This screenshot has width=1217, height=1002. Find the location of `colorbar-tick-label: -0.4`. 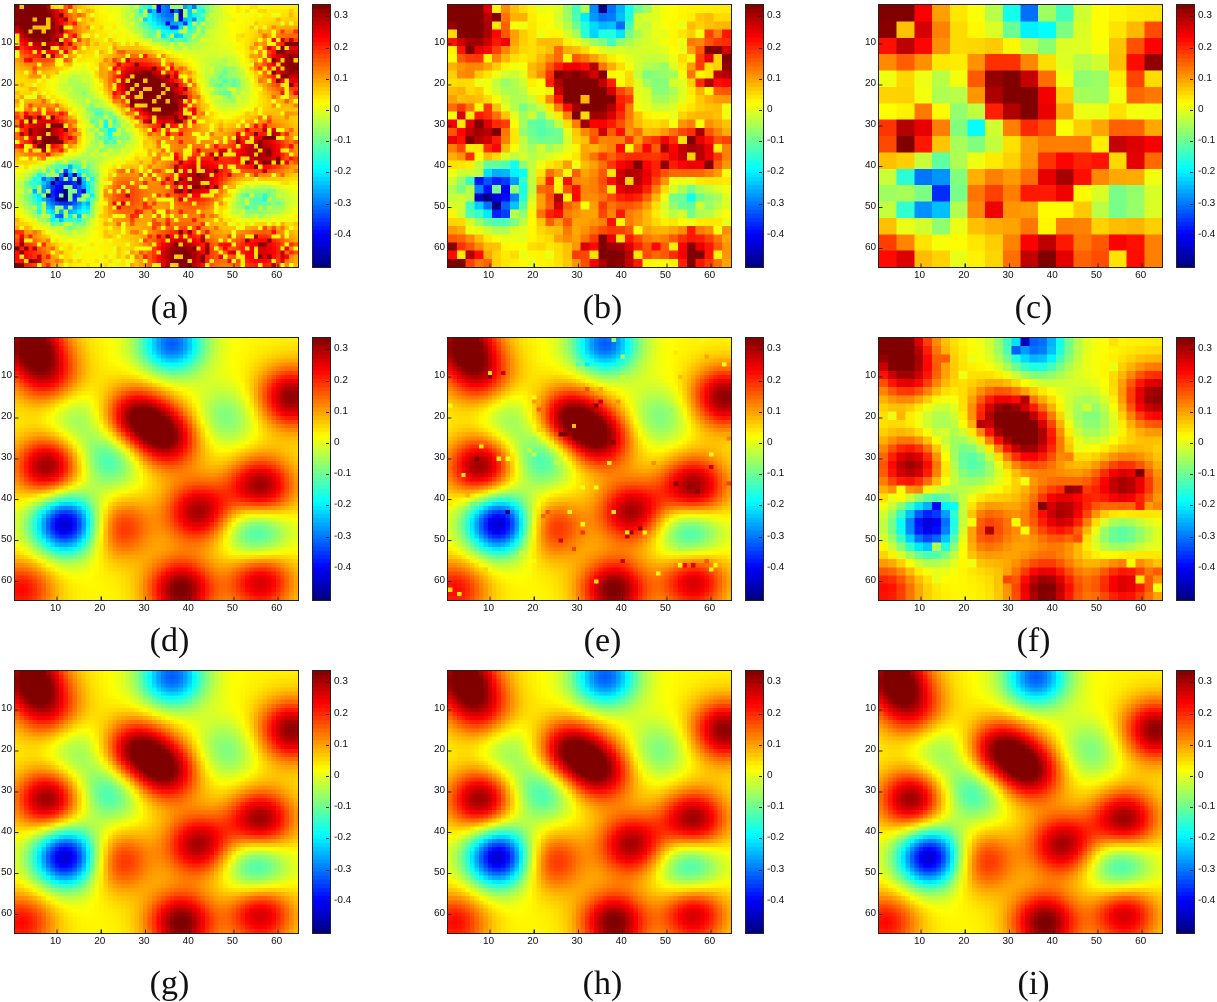

colorbar-tick-label: -0.4 is located at coordinates (775, 568).